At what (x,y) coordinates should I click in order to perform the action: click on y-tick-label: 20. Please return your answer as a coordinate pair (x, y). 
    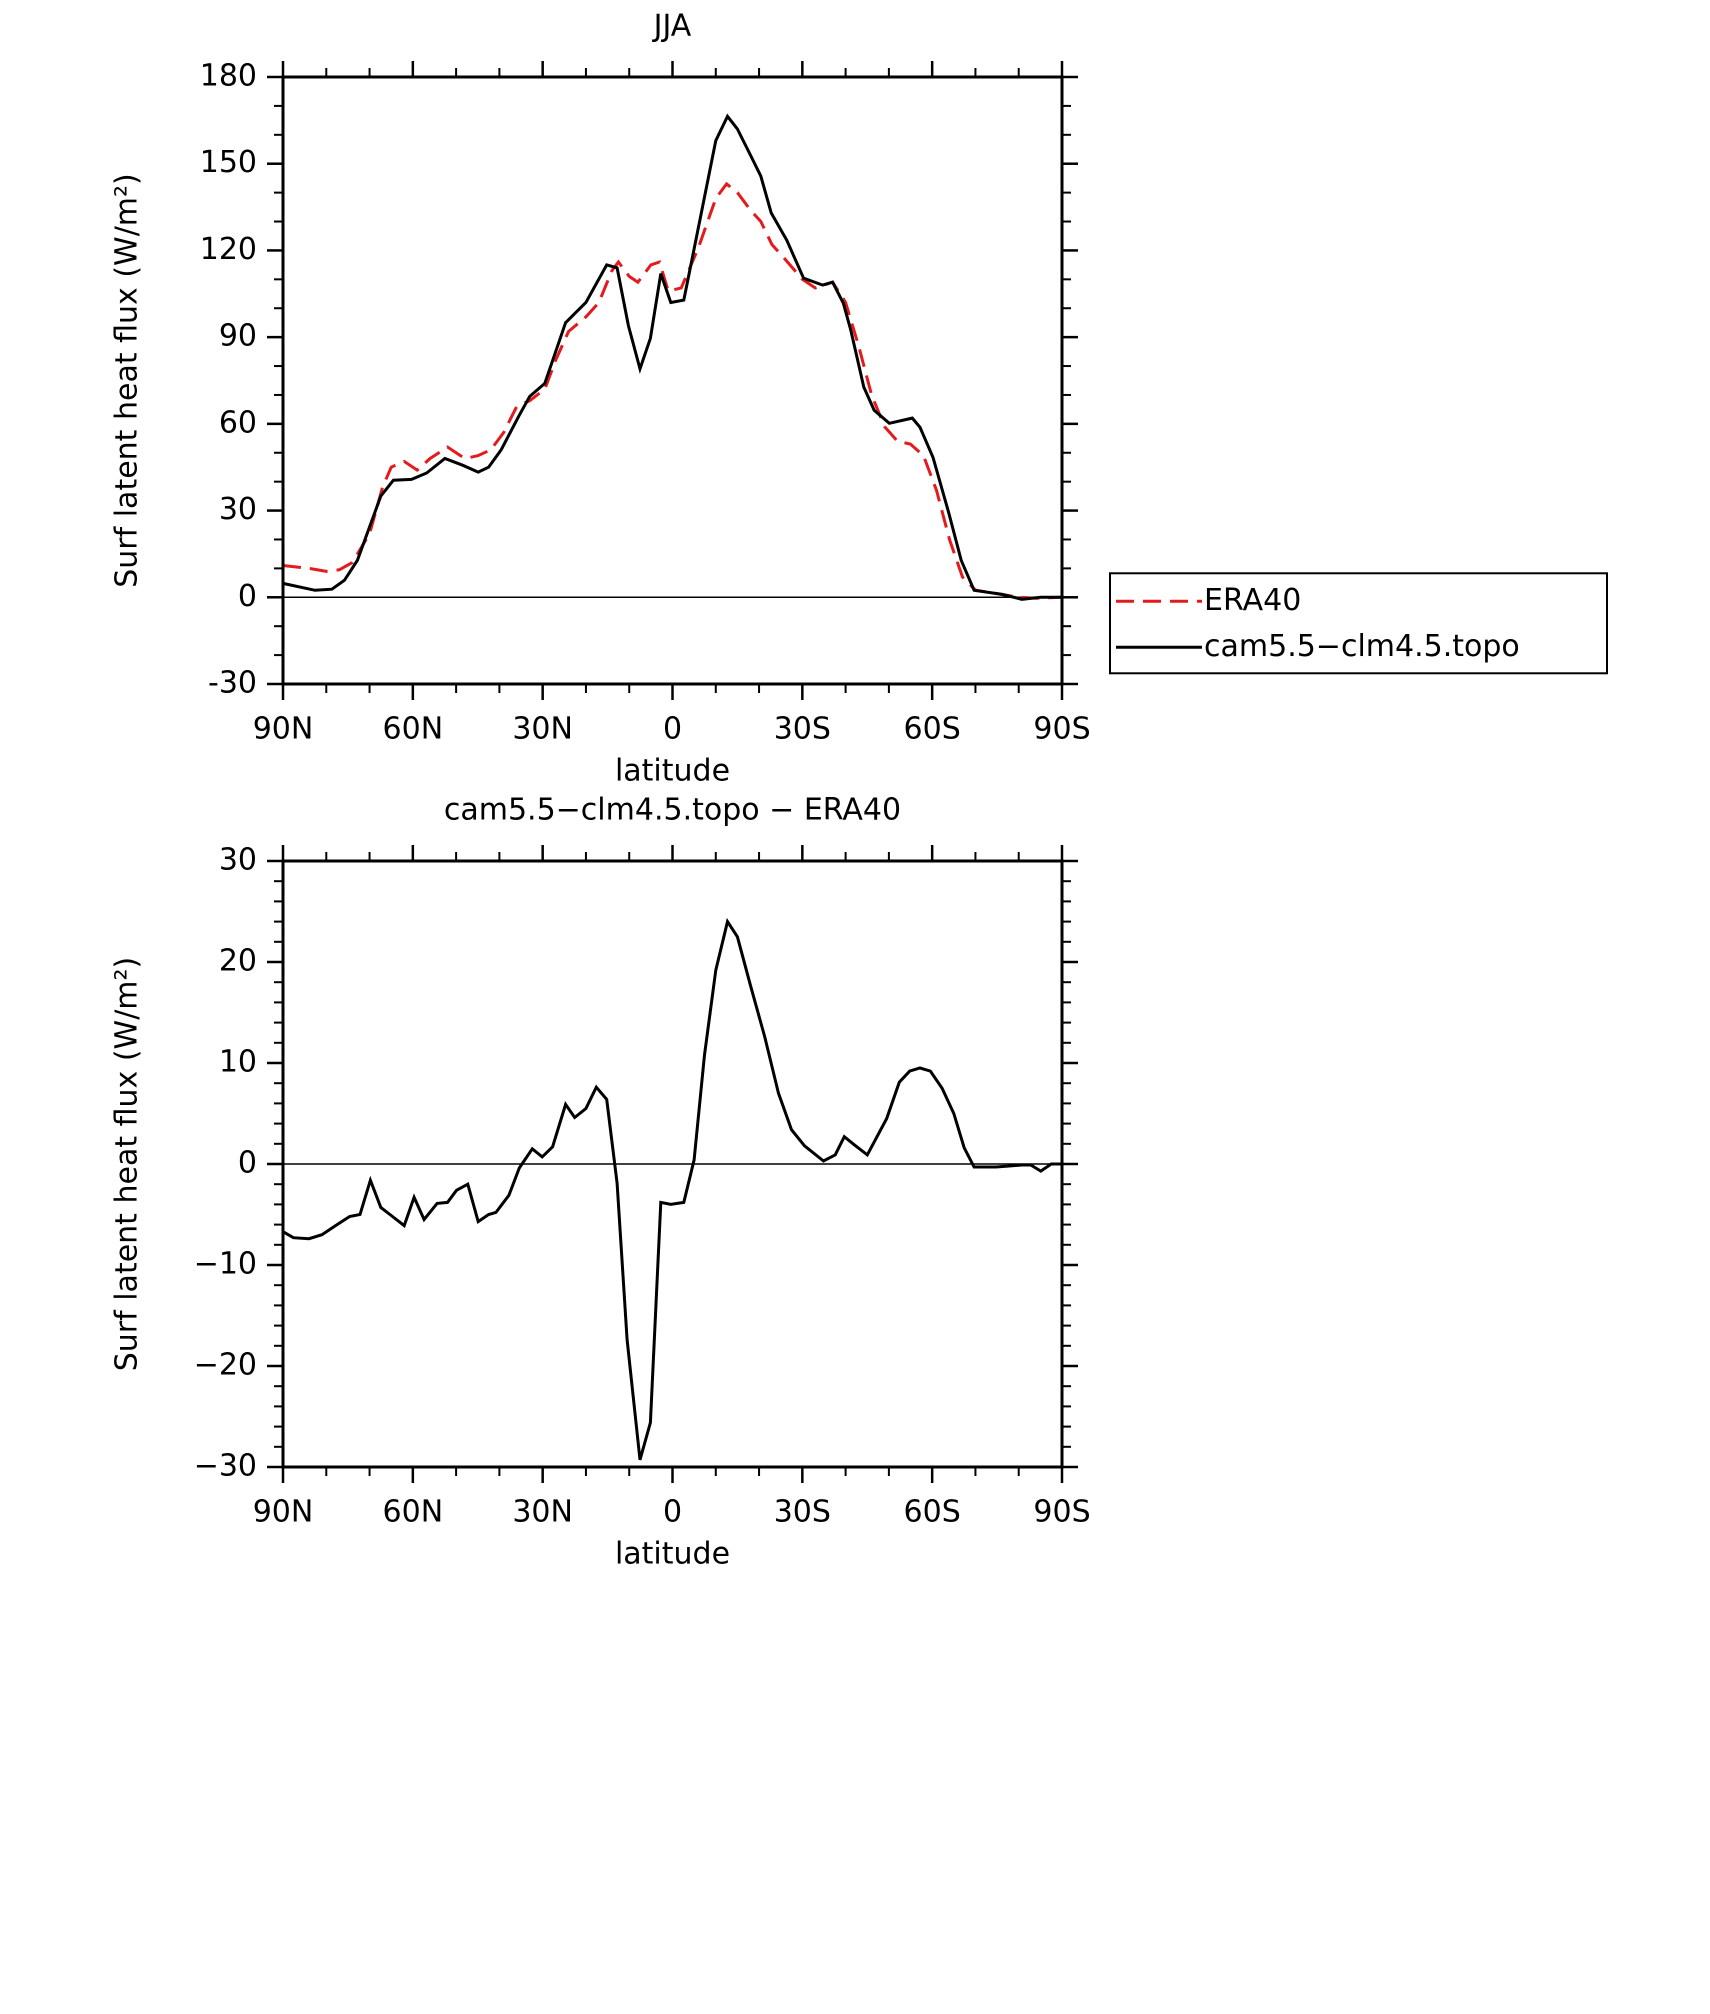
    Looking at the image, I should click on (238, 961).